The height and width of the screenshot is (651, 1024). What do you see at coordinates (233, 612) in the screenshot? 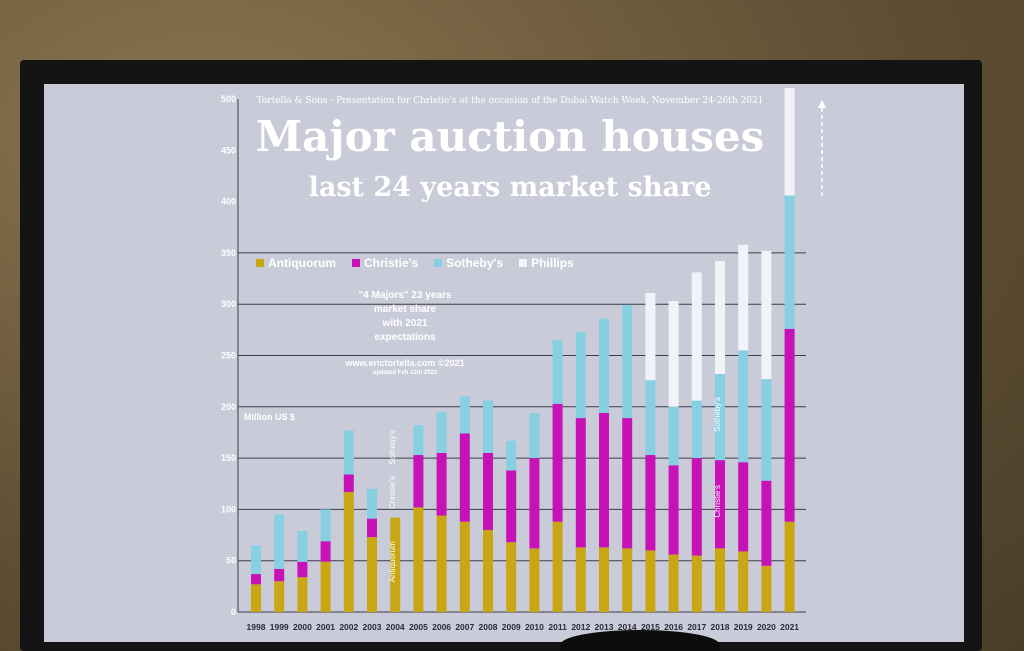
I see `y-tick-label-0: 0` at bounding box center [233, 612].